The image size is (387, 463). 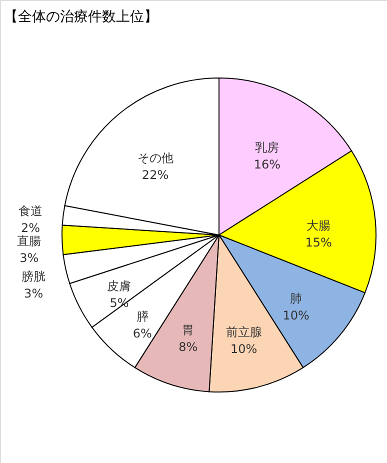 I want to click on data-label: 16%, so click(x=267, y=164).